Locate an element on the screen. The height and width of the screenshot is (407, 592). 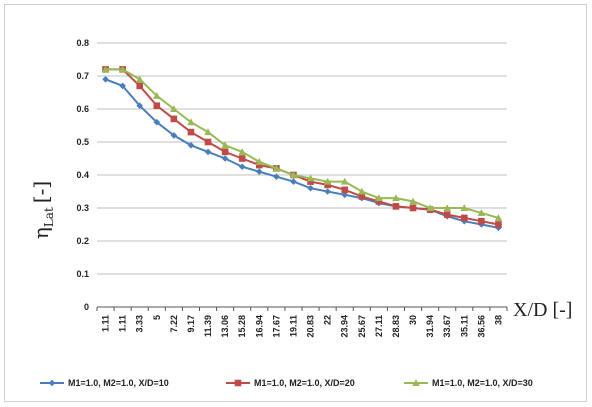
legend-item: M1=1.0, M2=1.0, X/D=10 is located at coordinates (104, 383).